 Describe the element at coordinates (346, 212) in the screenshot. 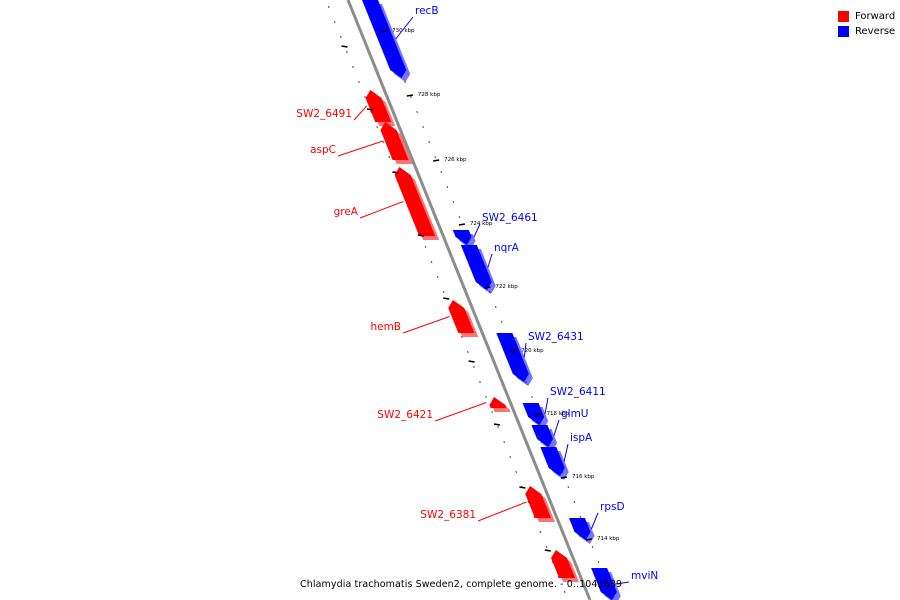

I see `gene-label: greA` at that location.